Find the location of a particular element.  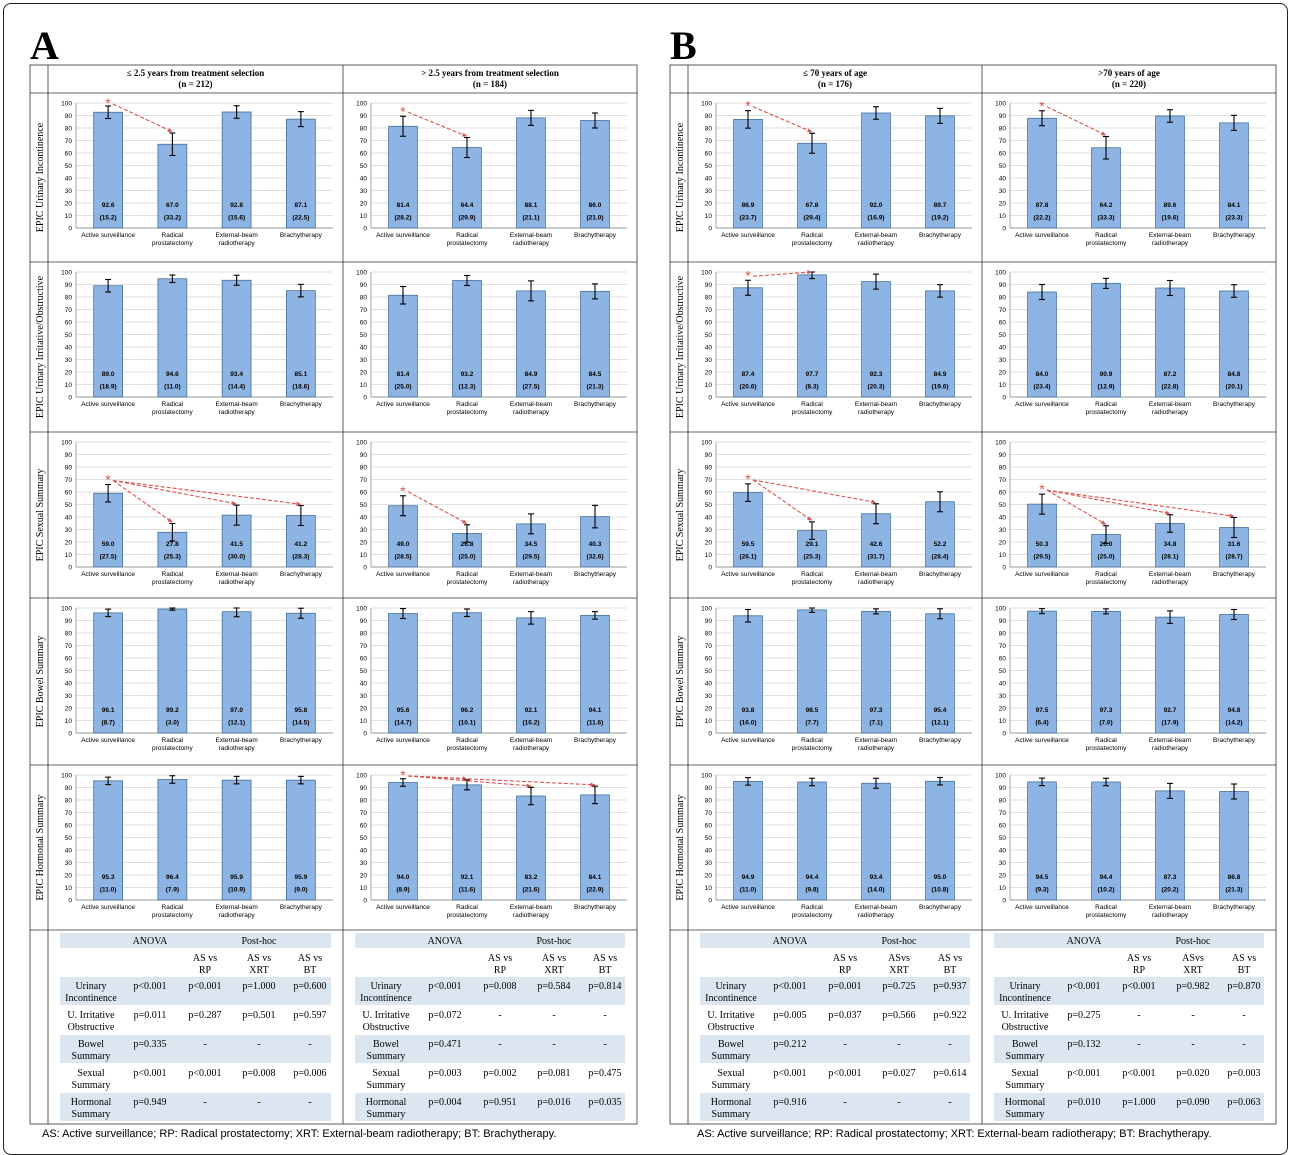

posthoc-header: Post-hoc is located at coordinates (260, 941).